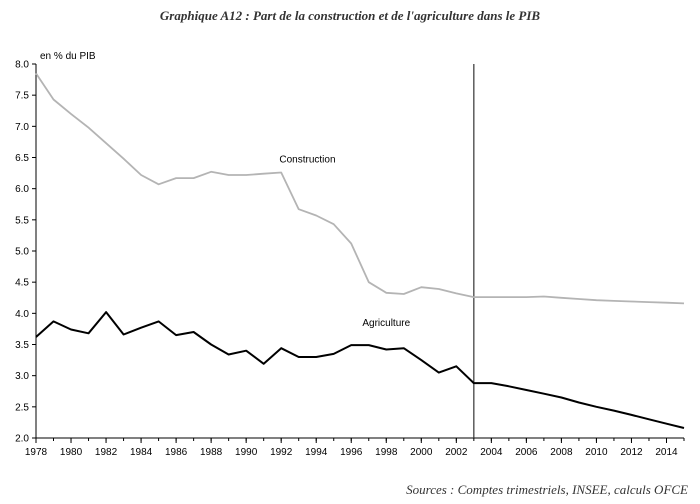 This screenshot has width=700, height=504. Describe the element at coordinates (36, 452) in the screenshot. I see `x-tick-label: 1978` at that location.